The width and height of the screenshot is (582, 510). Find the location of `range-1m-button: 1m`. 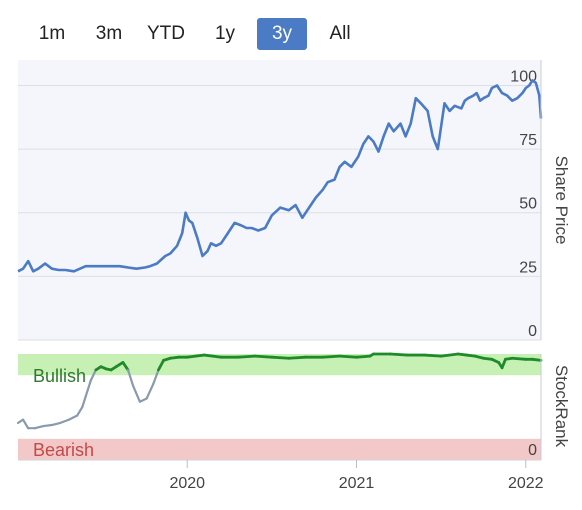

range-1m-button: 1m is located at coordinates (52, 33).